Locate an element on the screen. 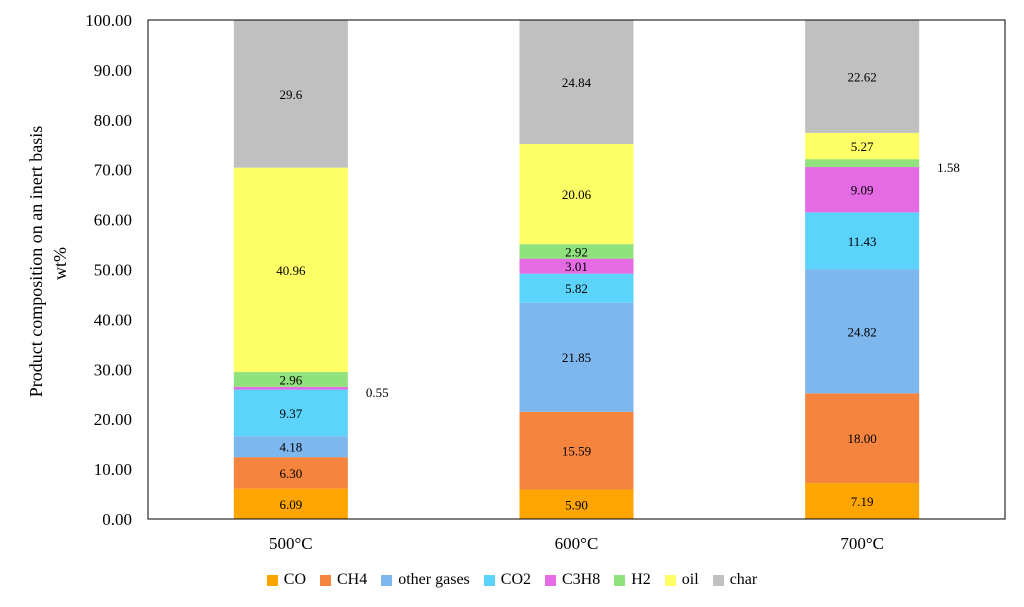  legend-item: oil is located at coordinates (681, 580).